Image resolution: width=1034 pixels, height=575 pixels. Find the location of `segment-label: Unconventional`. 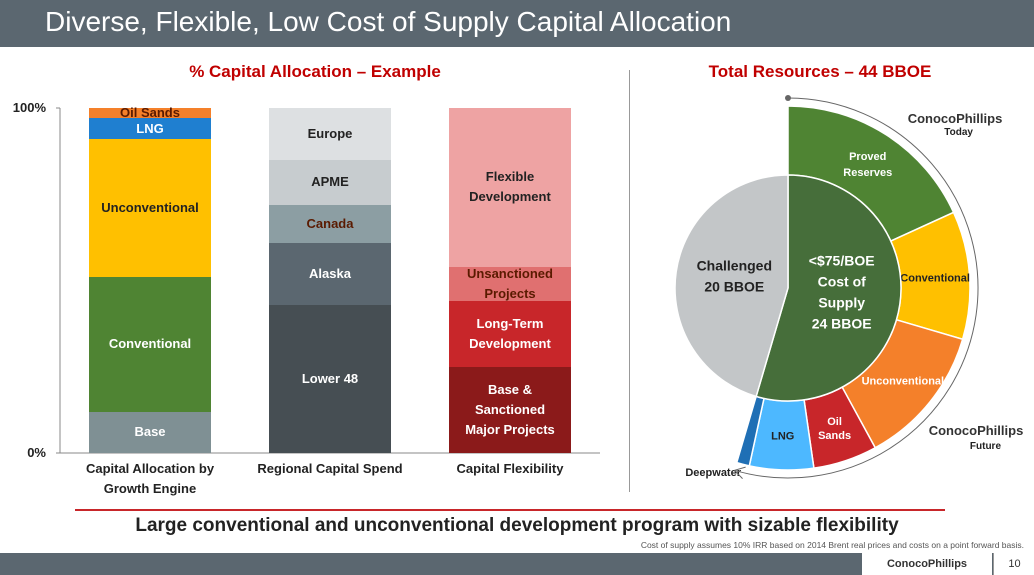

segment-label: Unconventional is located at coordinates (150, 208).